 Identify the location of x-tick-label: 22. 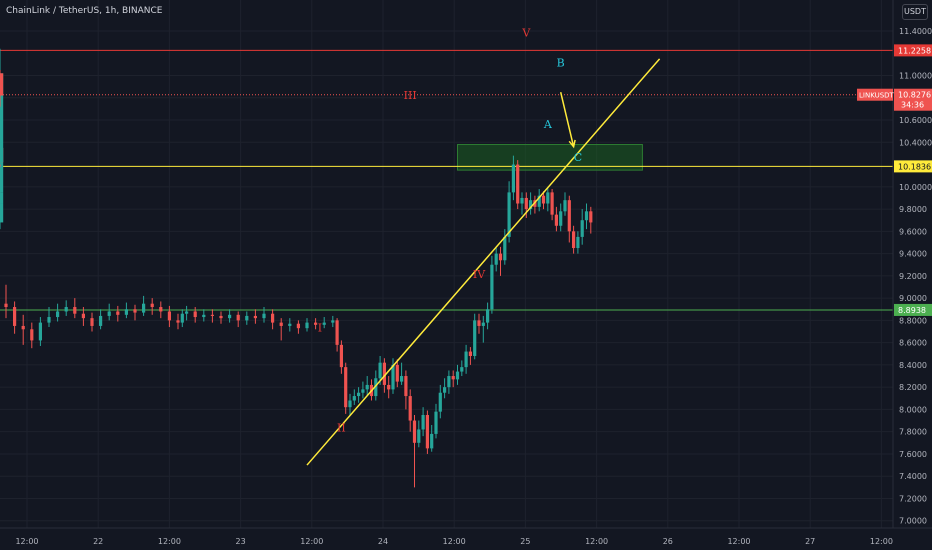
(98, 541).